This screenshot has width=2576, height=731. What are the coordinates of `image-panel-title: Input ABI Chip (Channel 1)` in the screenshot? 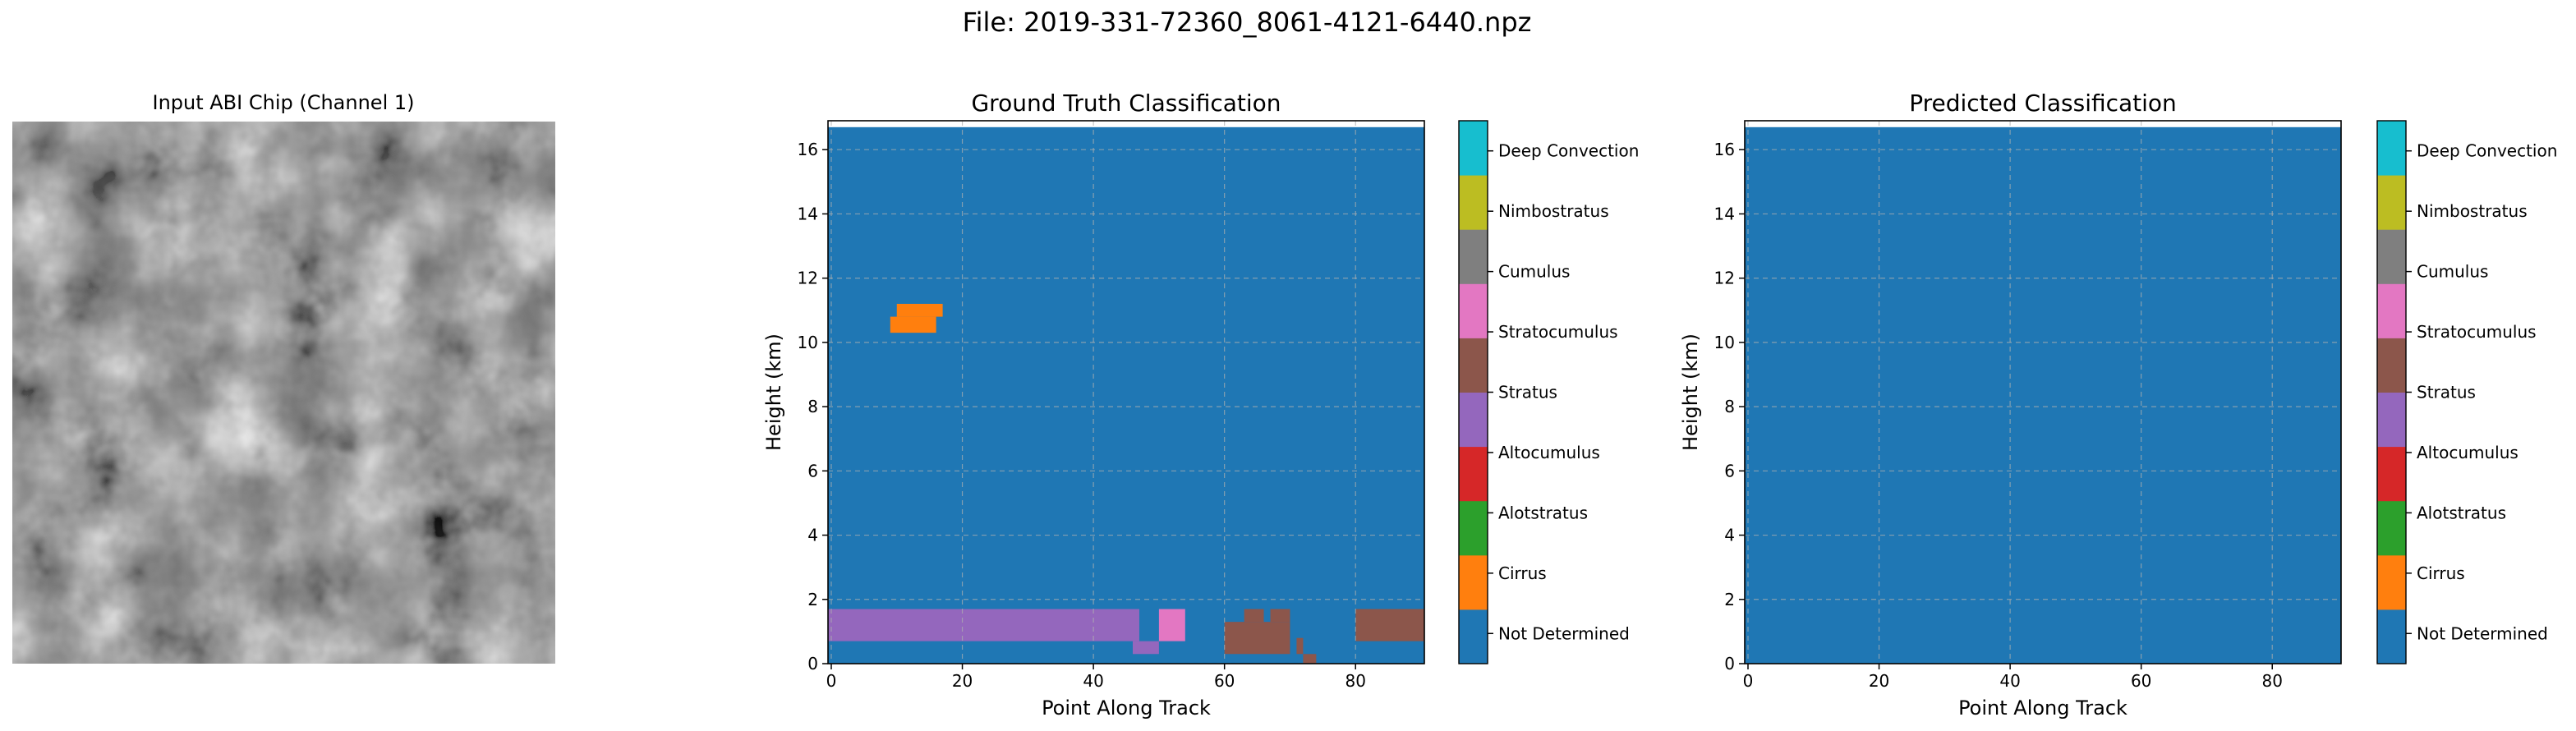 It's located at (283, 102).